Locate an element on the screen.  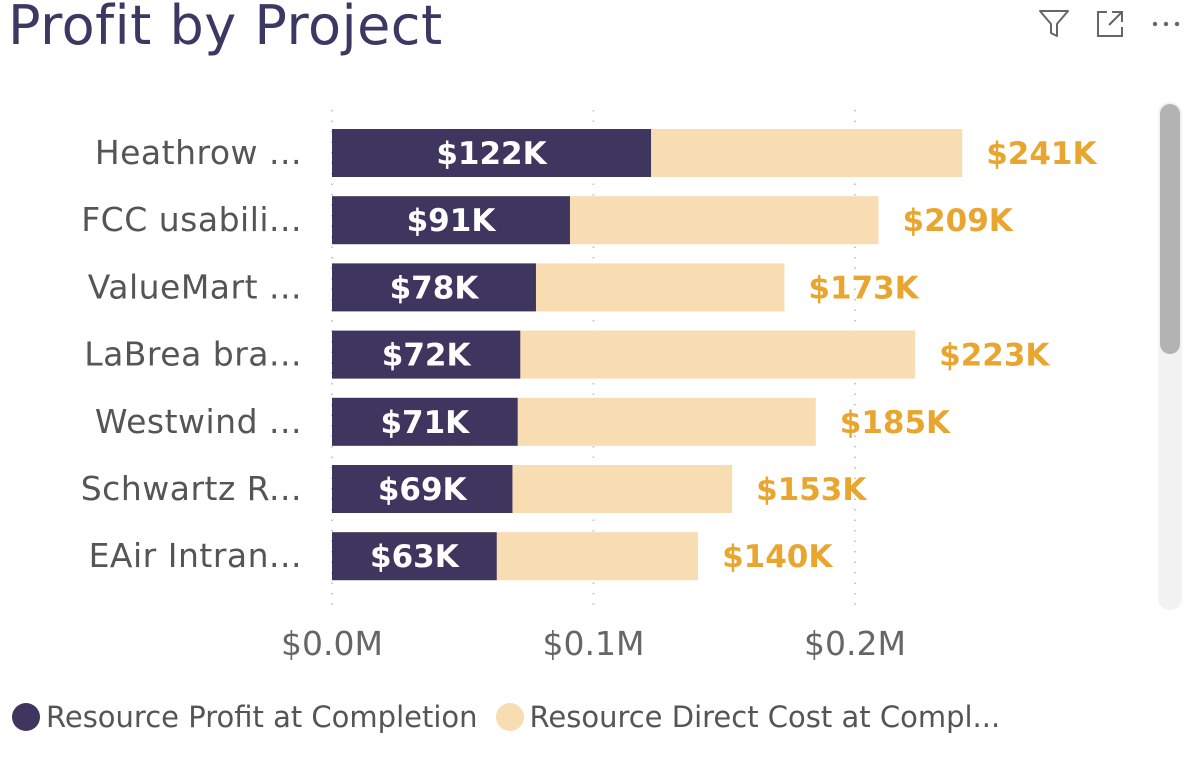
direct-cost-data-label: $140K is located at coordinates (777, 557).